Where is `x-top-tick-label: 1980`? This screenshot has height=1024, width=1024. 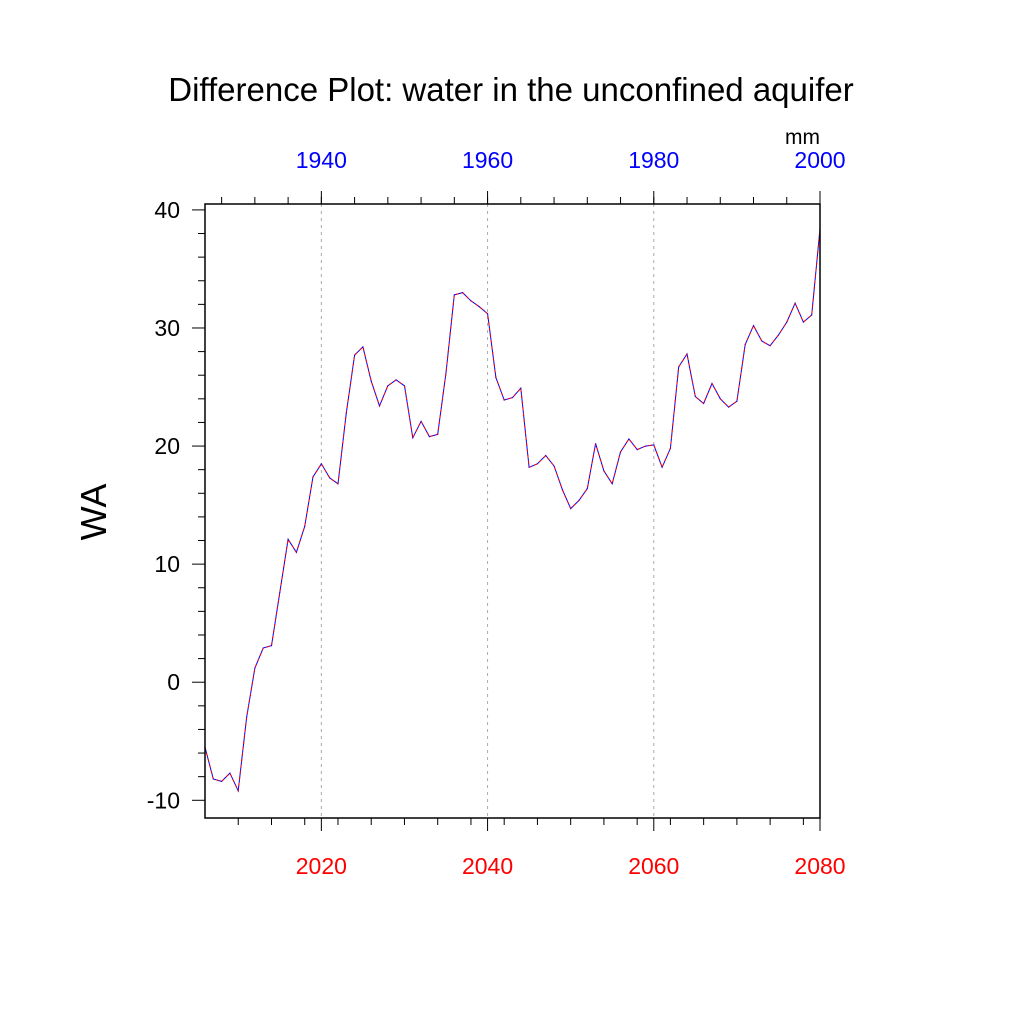
x-top-tick-label: 1980 is located at coordinates (653, 160).